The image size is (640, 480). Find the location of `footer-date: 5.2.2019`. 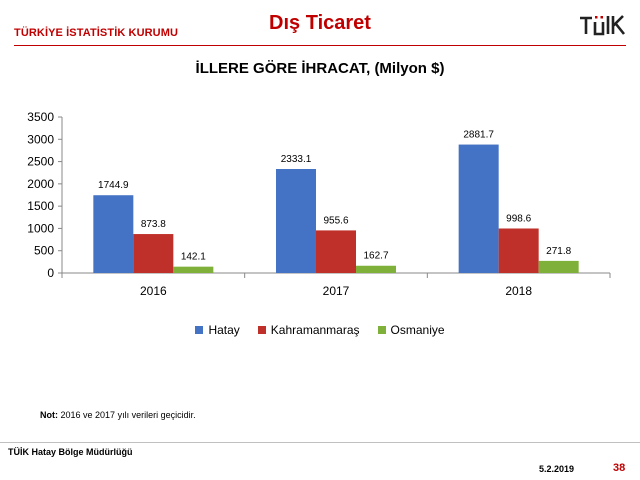

footer-date: 5.2.2019 is located at coordinates (557, 469).